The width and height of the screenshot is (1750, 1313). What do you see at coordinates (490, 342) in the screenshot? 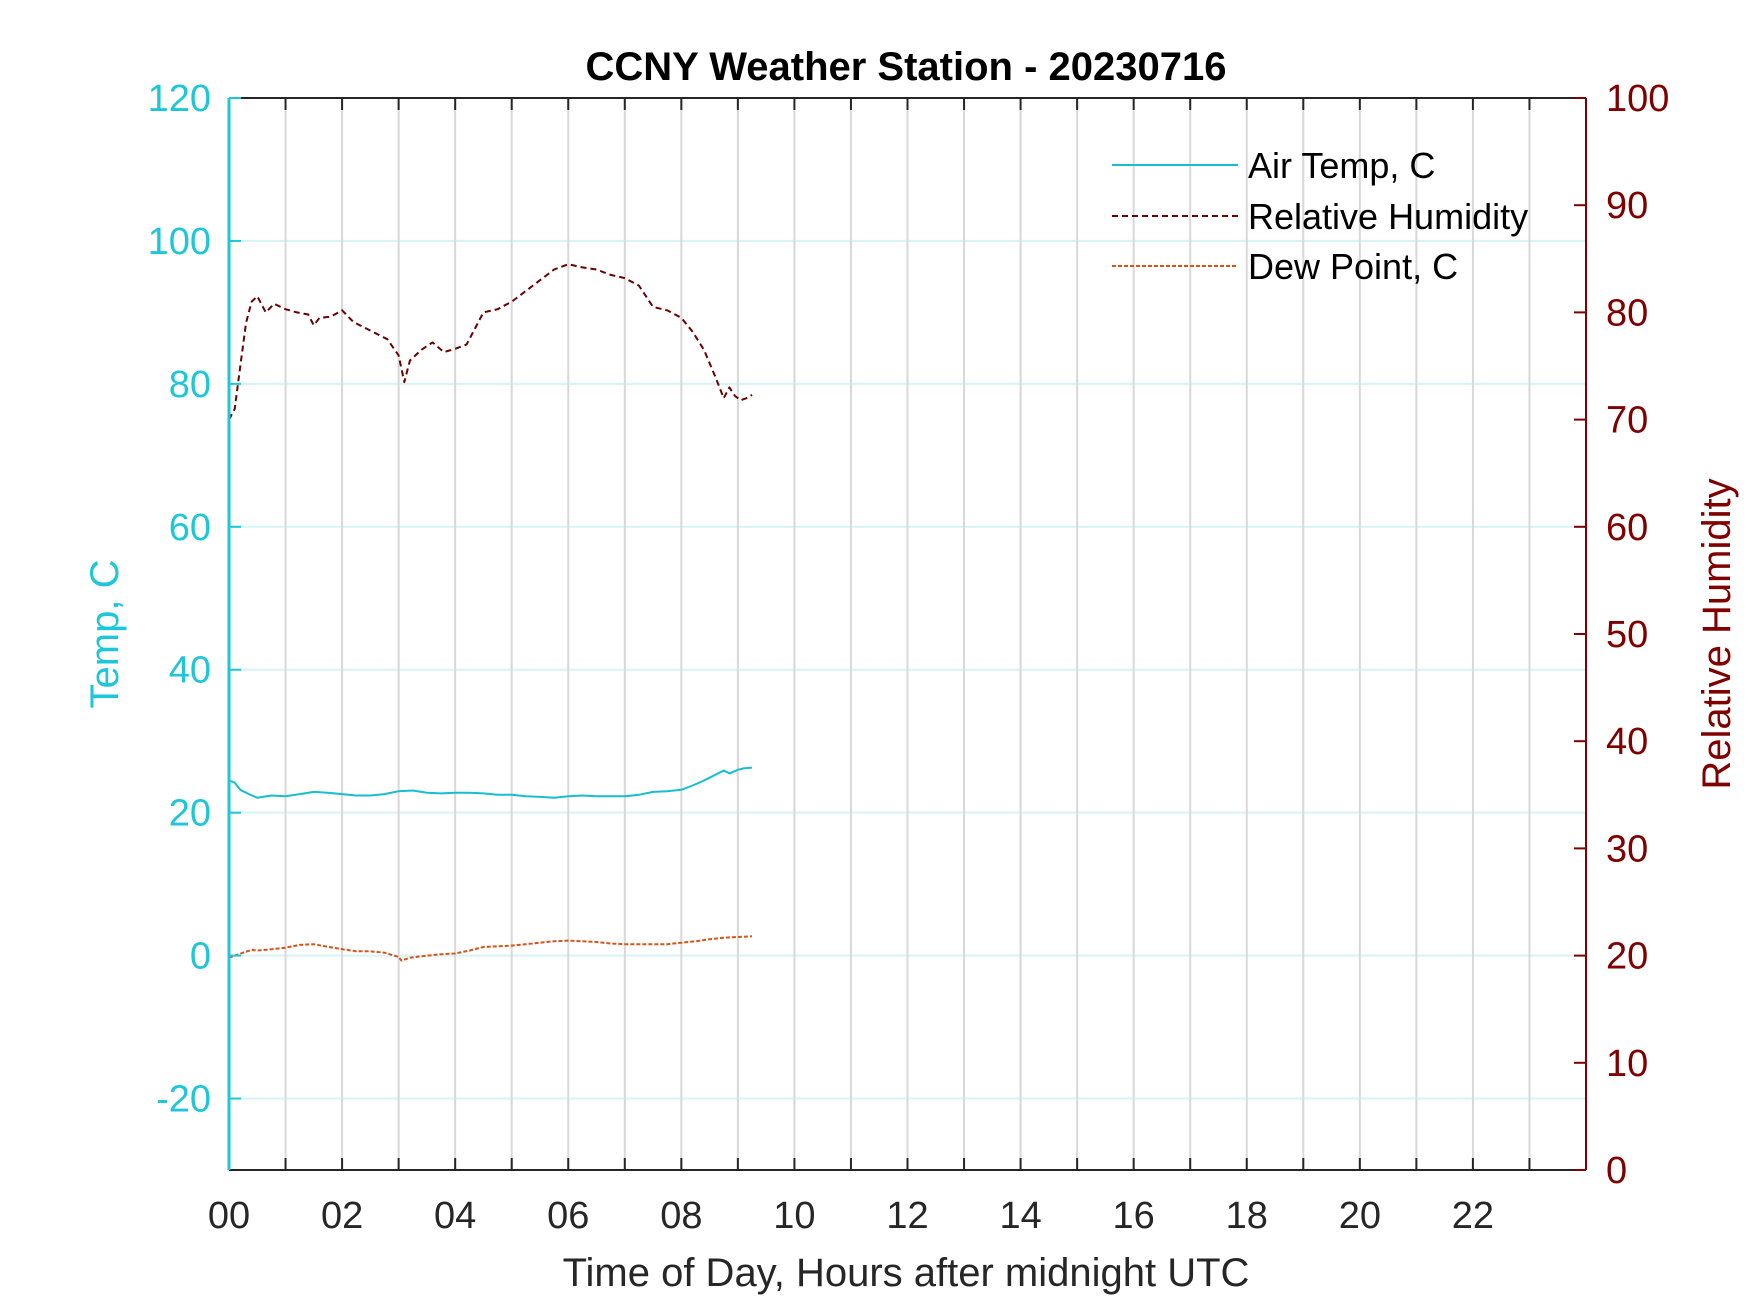
I see `series-line-relative-humidity` at bounding box center [490, 342].